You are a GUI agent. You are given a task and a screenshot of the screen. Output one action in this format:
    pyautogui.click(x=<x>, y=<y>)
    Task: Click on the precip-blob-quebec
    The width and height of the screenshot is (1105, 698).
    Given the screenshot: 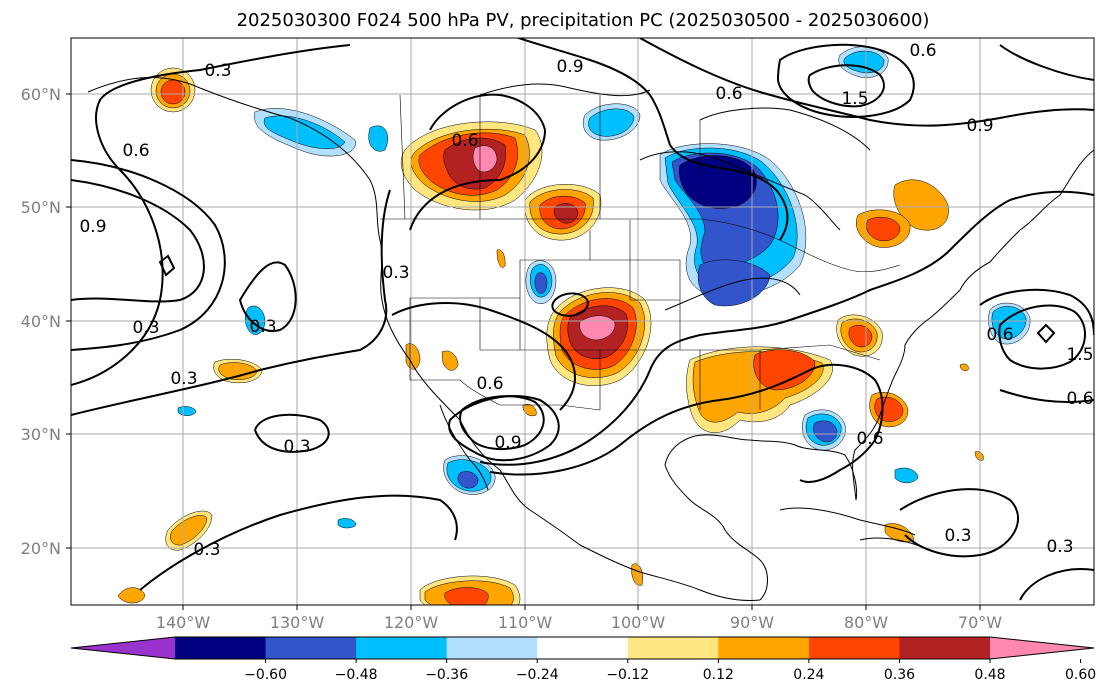 What is the action you would take?
    pyautogui.click(x=902, y=213)
    